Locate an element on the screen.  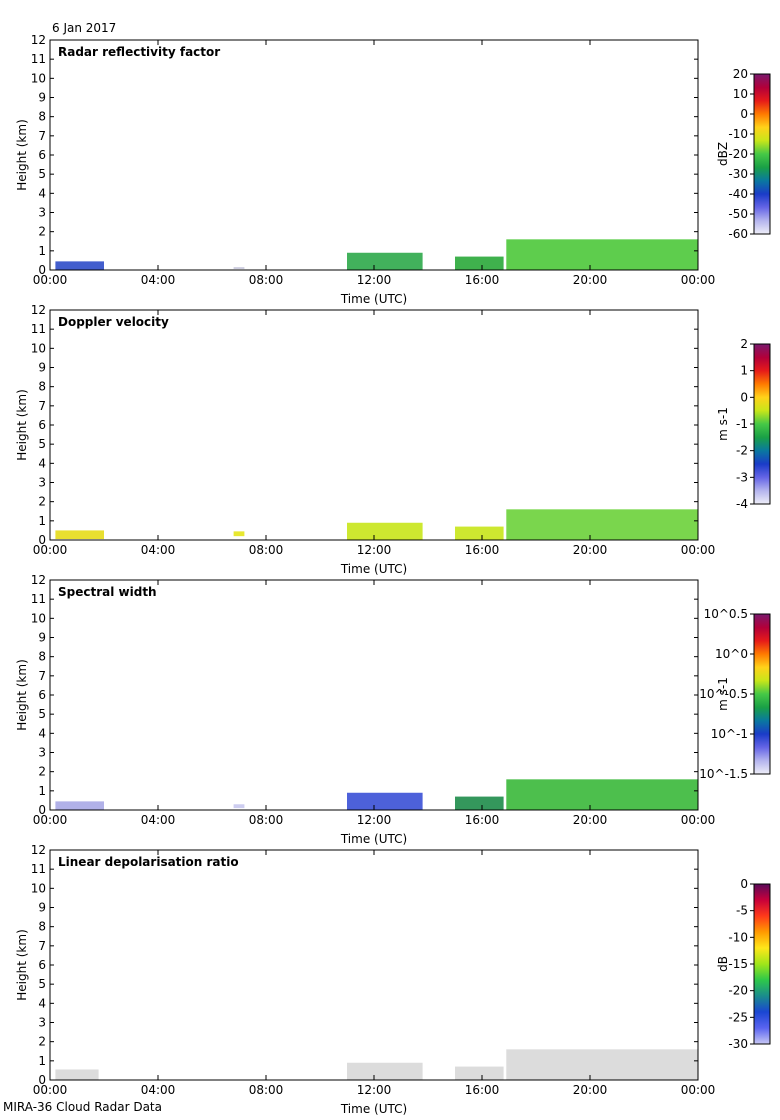
colorbar-tick-label: 10^-0.5 is located at coordinates (723, 694).